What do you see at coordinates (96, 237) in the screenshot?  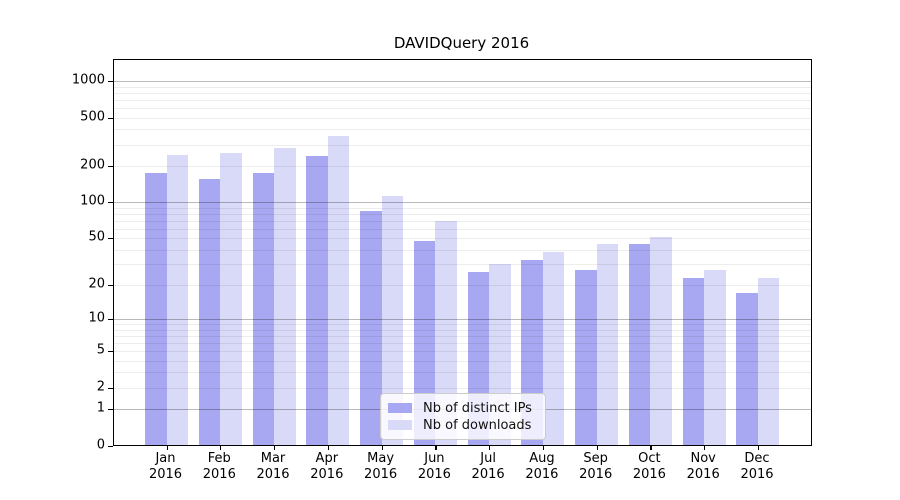 I see `y-tick-label-50: 50` at bounding box center [96, 237].